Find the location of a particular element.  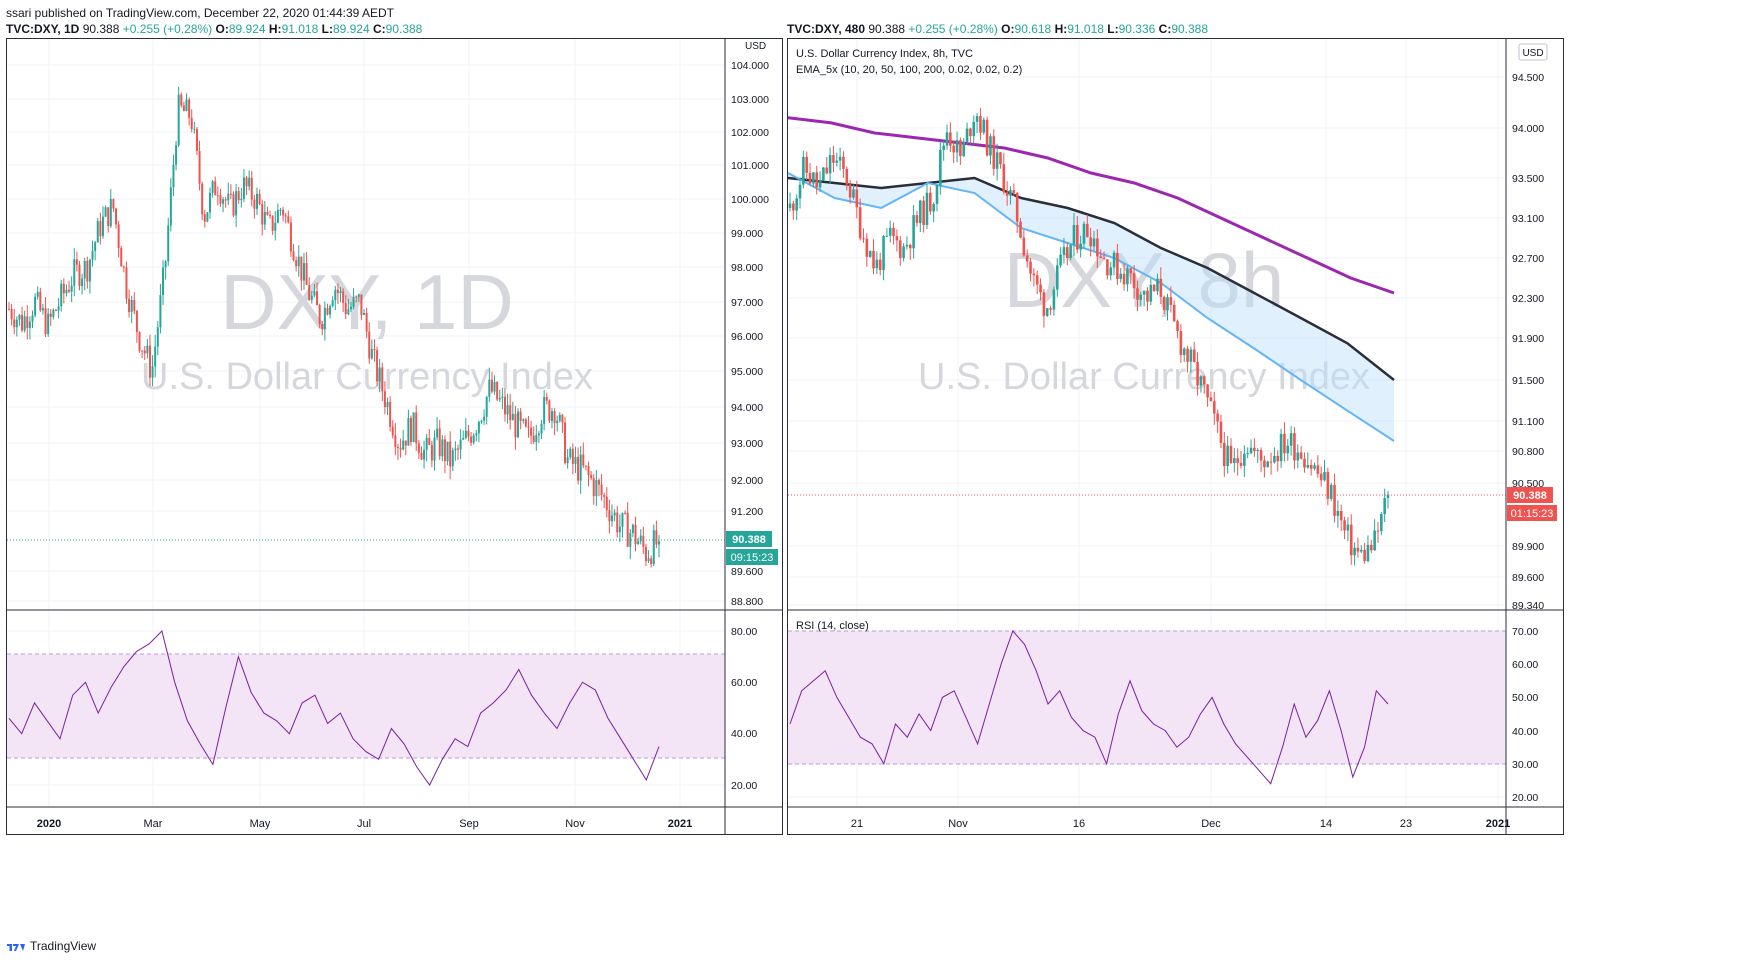

left-price-tick: 92.000 is located at coordinates (747, 481).